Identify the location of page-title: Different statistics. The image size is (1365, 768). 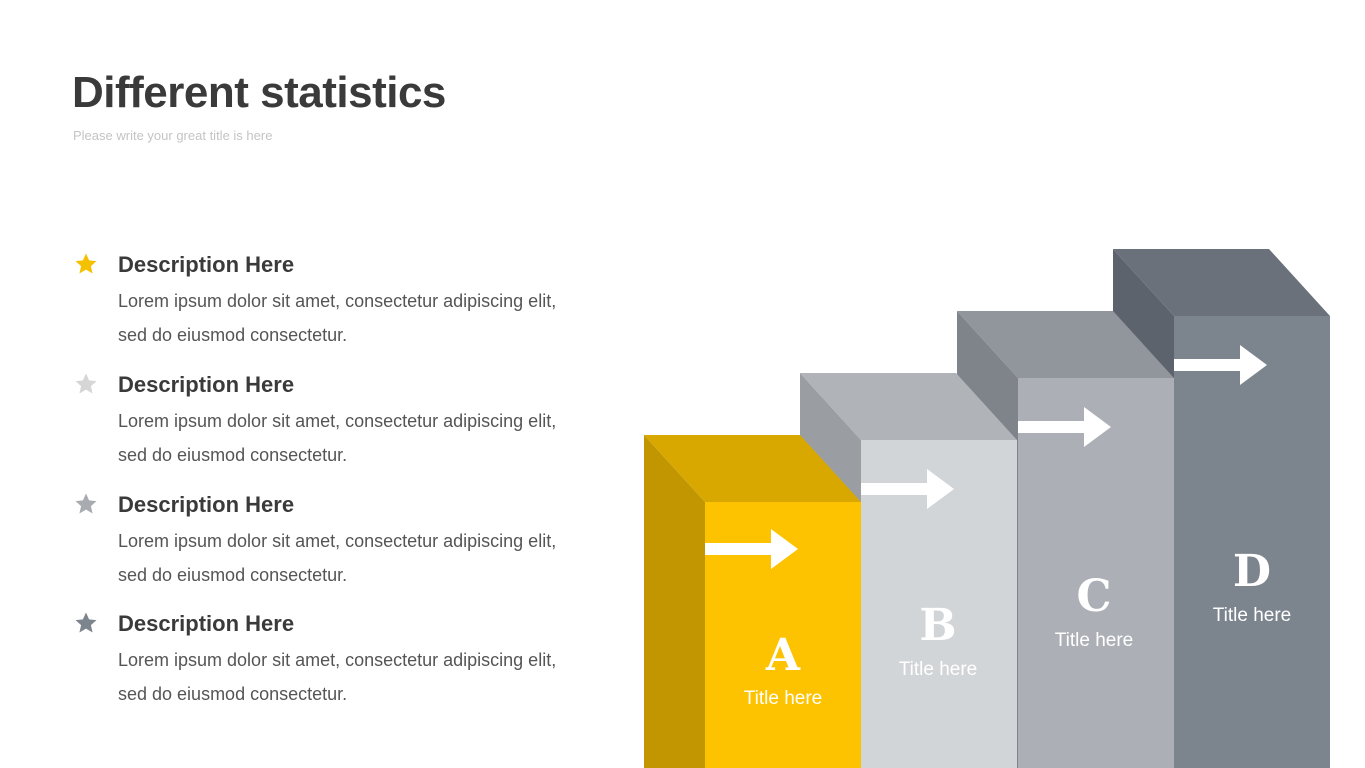
(259, 92).